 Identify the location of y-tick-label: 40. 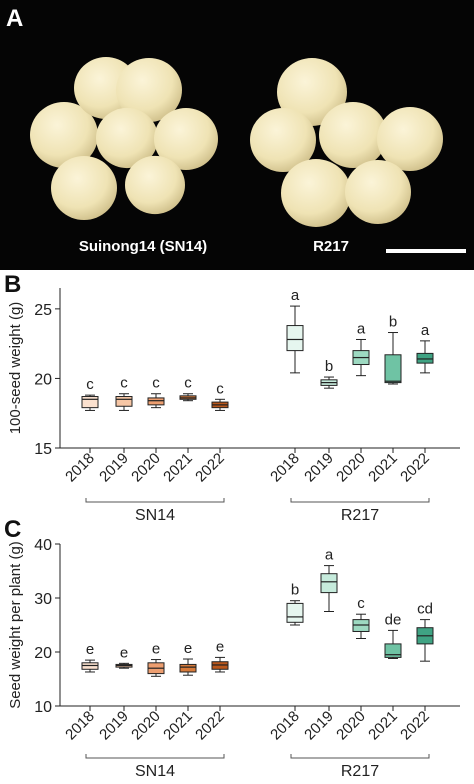
(43, 545).